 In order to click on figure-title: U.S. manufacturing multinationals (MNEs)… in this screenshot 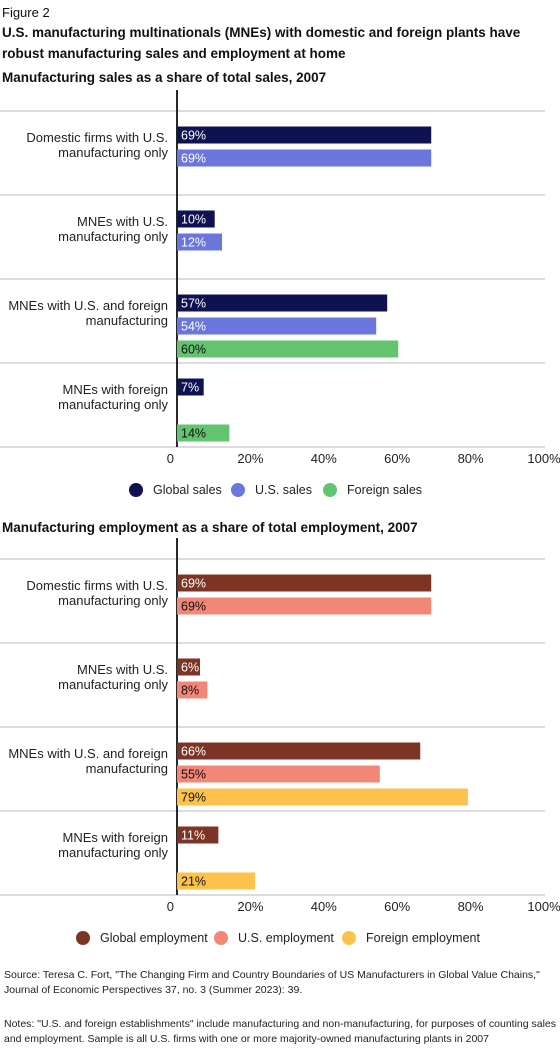, I will do `click(261, 43)`.